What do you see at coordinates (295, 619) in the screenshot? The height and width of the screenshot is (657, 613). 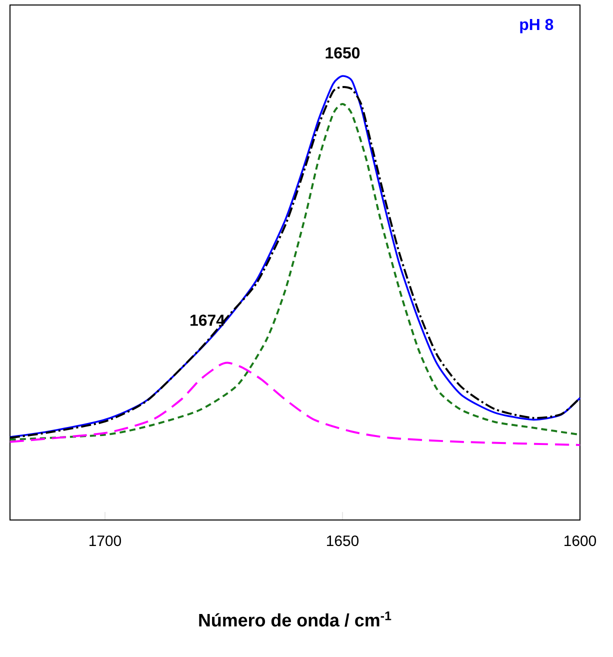 I see `x-axis-title: Número de onda / cm$^{-1}$` at bounding box center [295, 619].